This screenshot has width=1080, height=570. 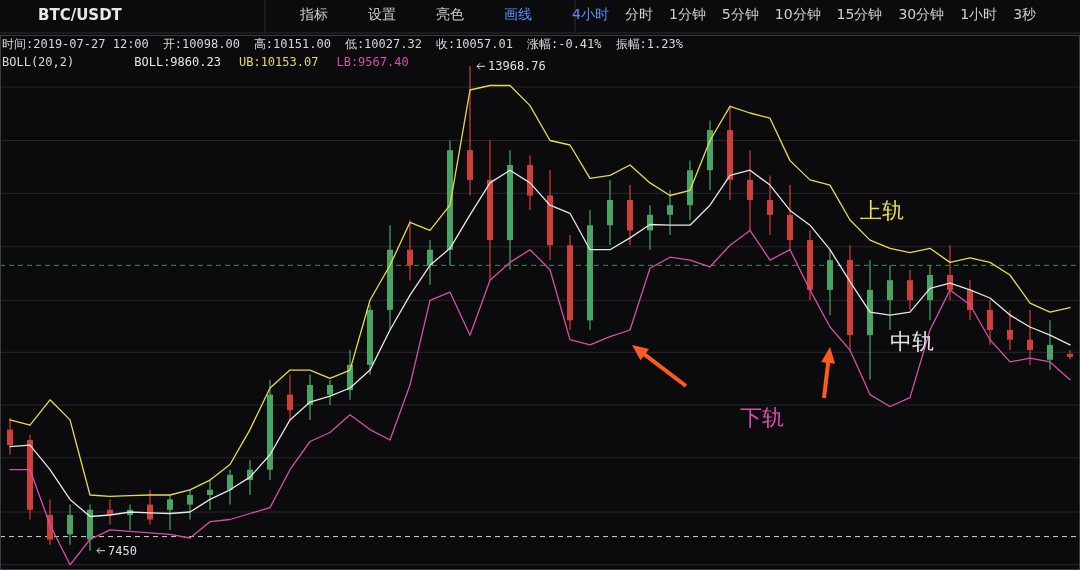 I want to click on text: 15分钟, so click(x=859, y=14).